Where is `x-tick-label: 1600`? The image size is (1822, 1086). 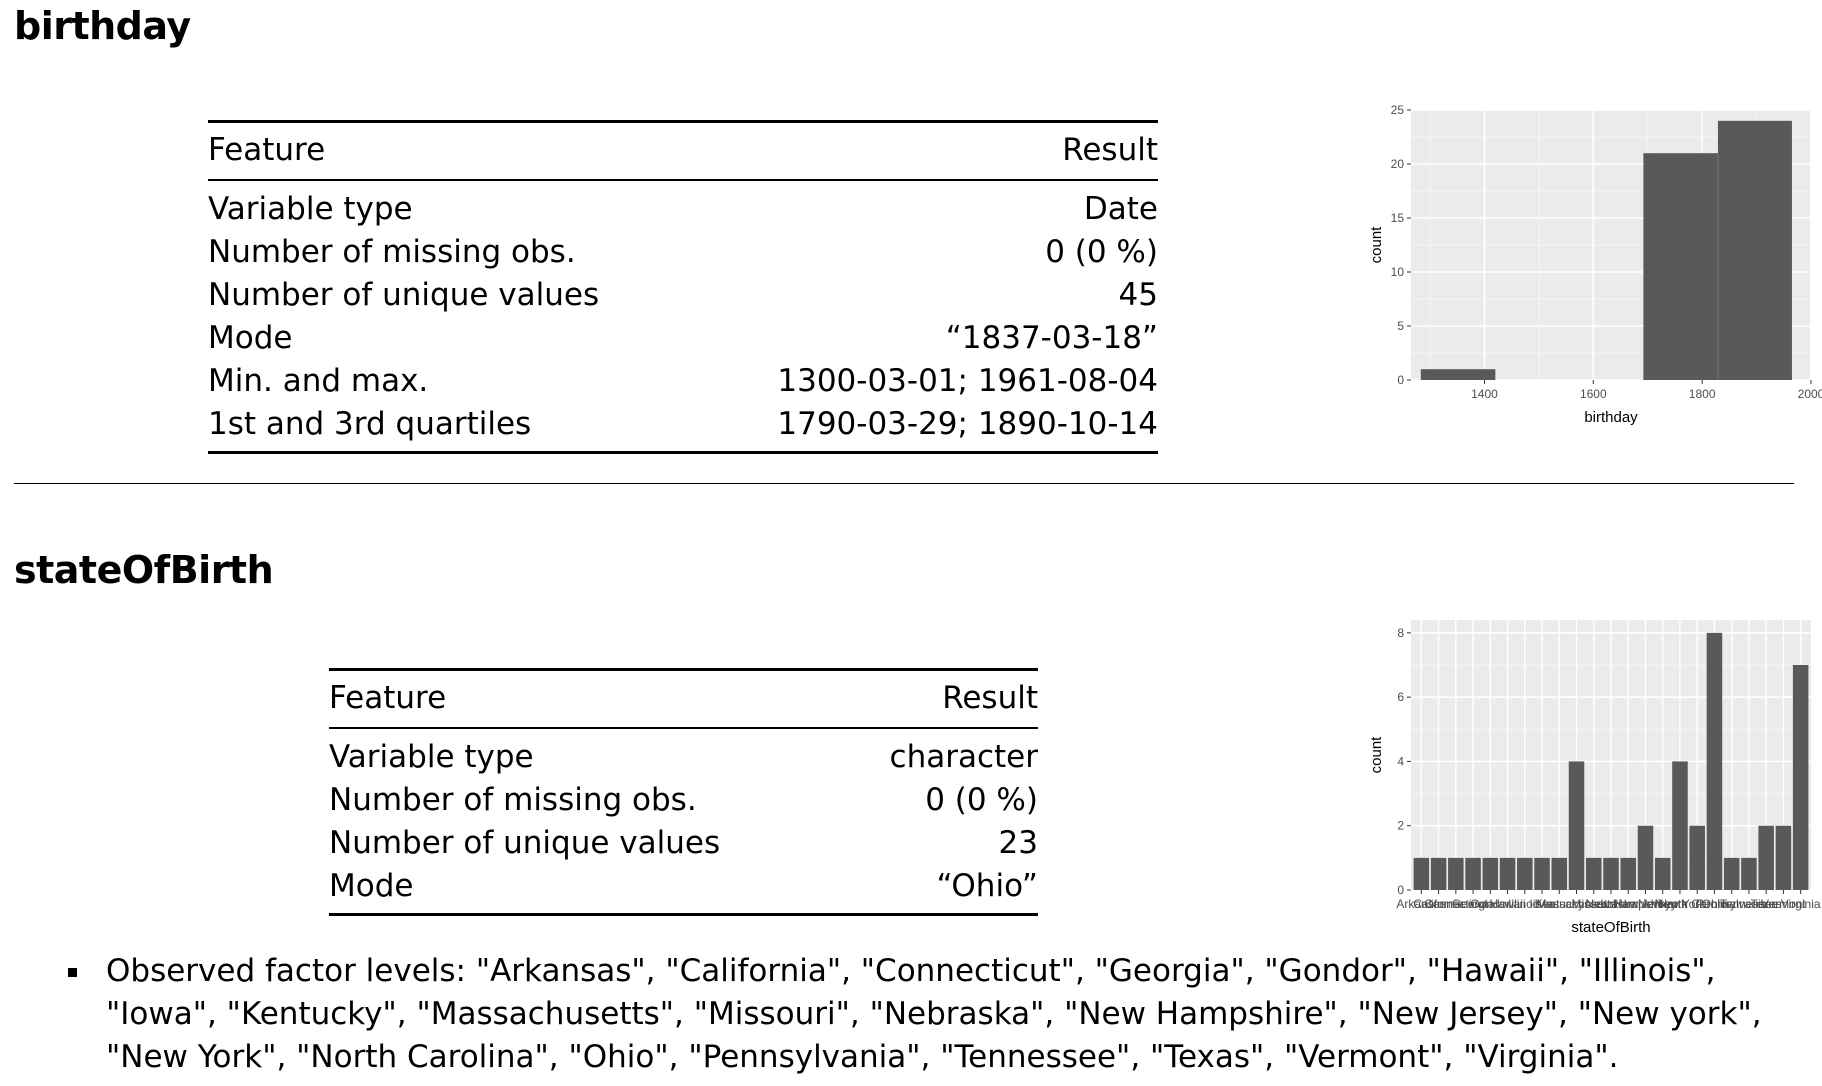
x-tick-label: 1600 is located at coordinates (1593, 394).